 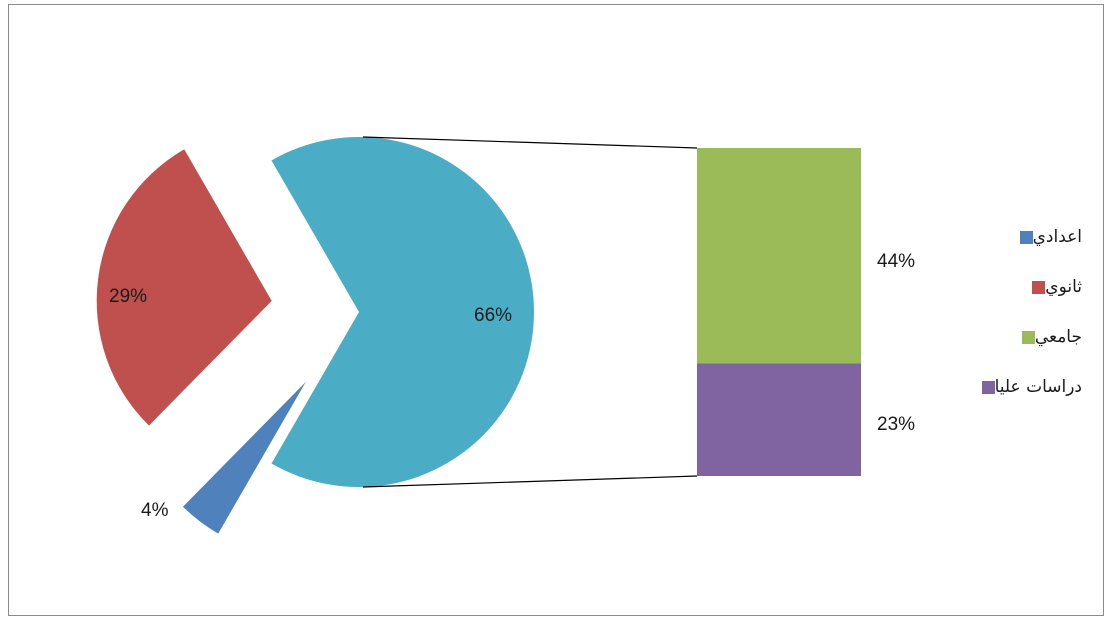 I want to click on legend: اعدادي ثانوي جامعي دراسات عليا, so click(x=1022, y=326).